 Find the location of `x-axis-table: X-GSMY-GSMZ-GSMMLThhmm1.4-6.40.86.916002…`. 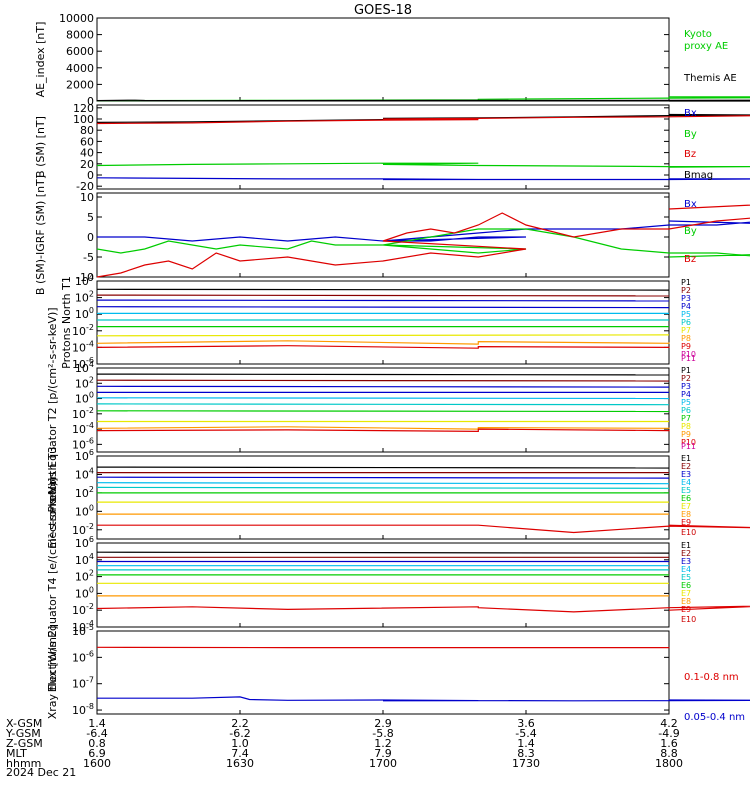

x-axis-table: X-GSMY-GSMZ-GSMMLThhmm1.4-6.40.86.916002… is located at coordinates (344, 743).